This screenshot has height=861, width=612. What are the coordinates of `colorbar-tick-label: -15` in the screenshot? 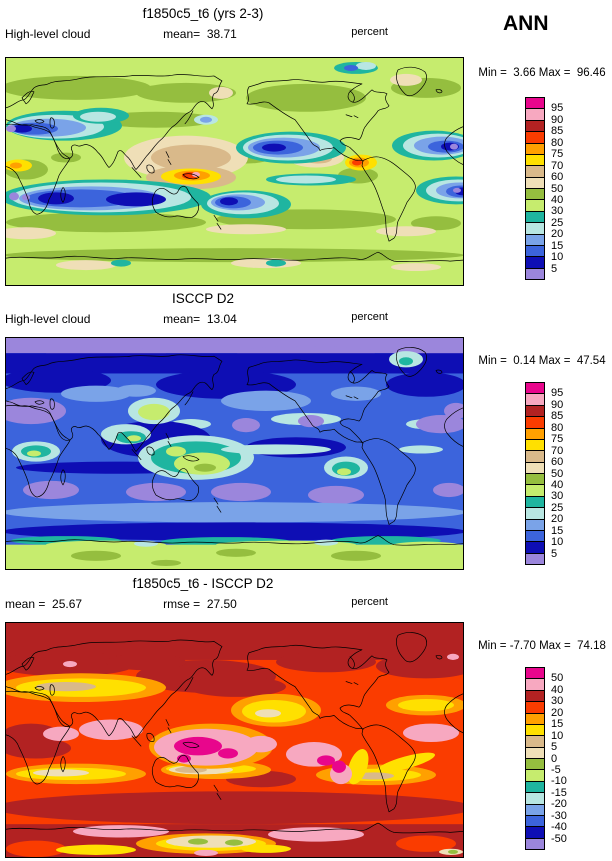 It's located at (559, 792).